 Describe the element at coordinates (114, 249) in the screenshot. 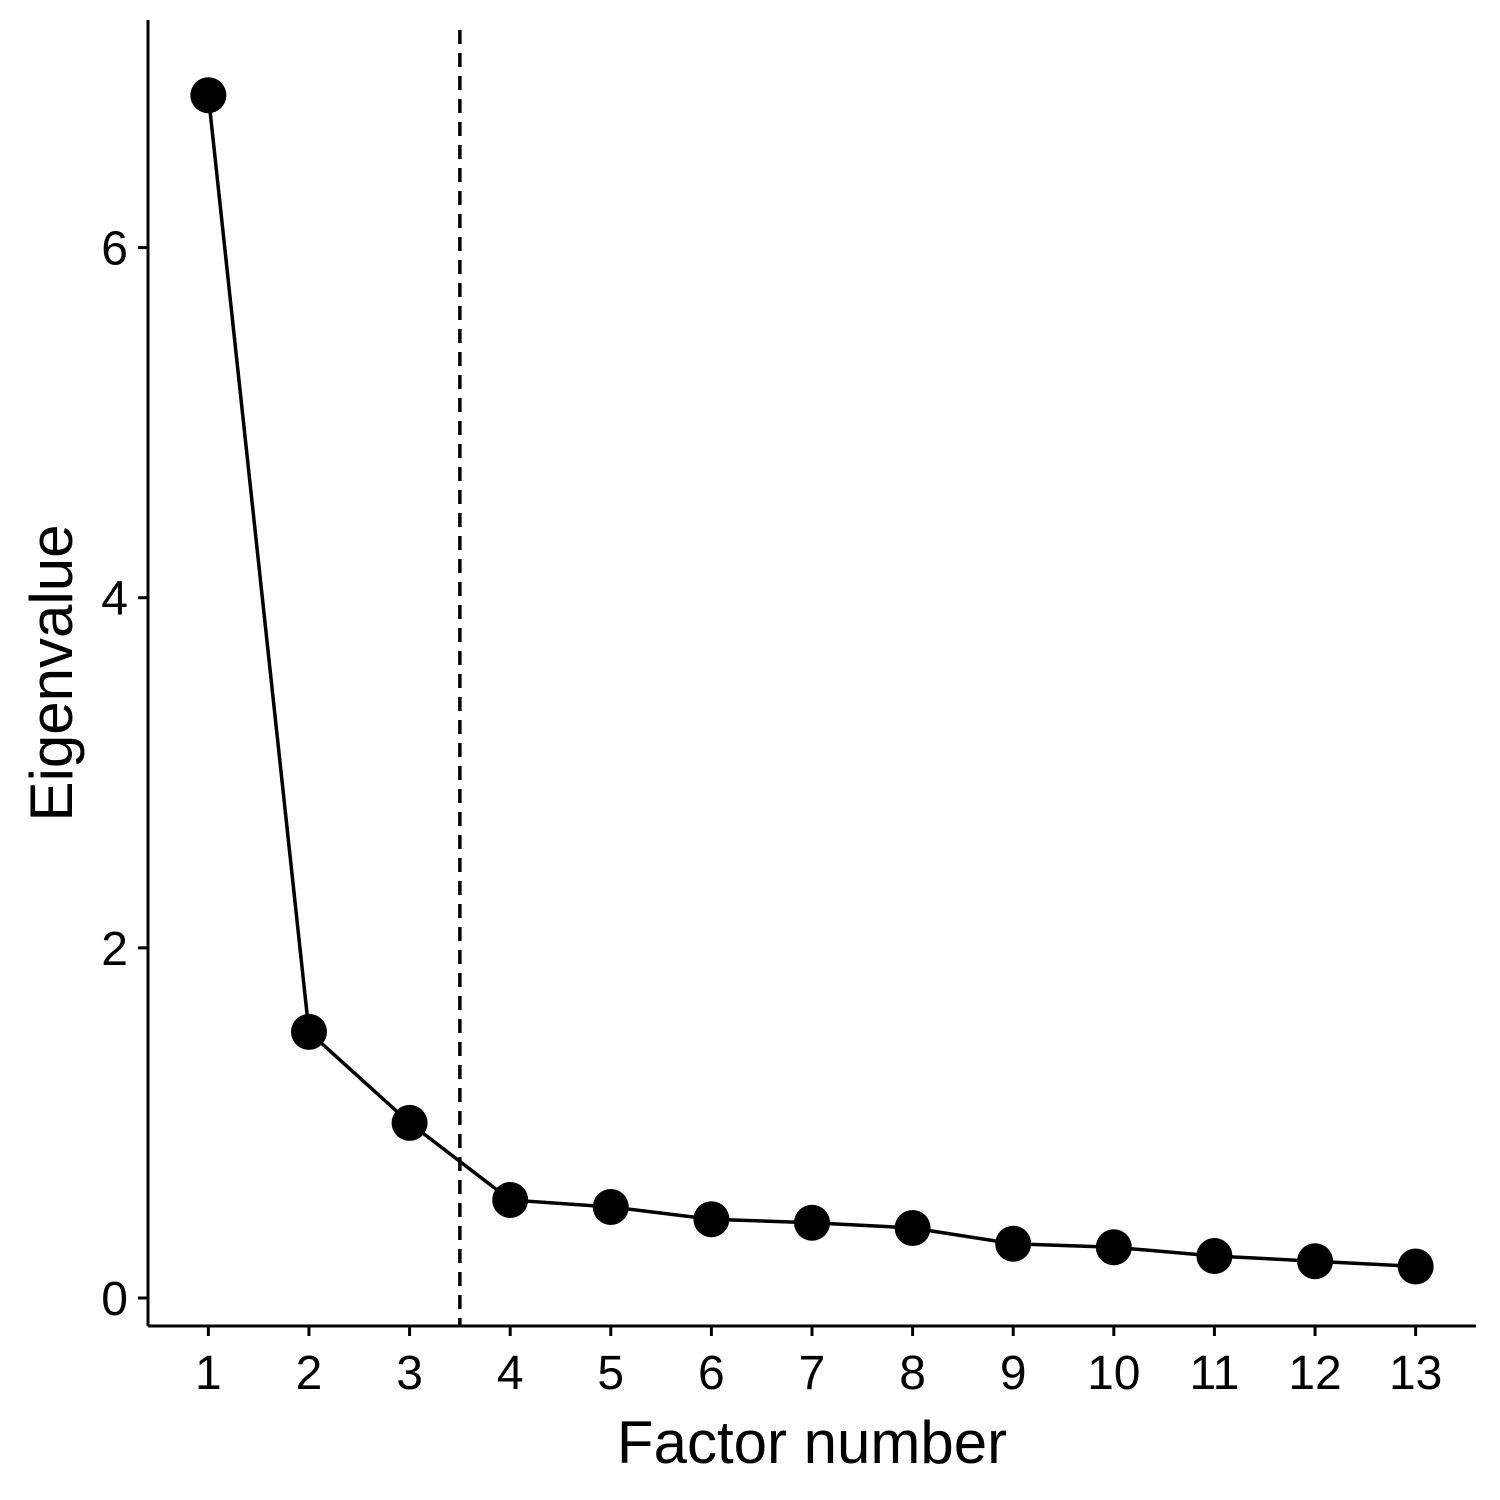

I see `y-tick-label: 6` at that location.